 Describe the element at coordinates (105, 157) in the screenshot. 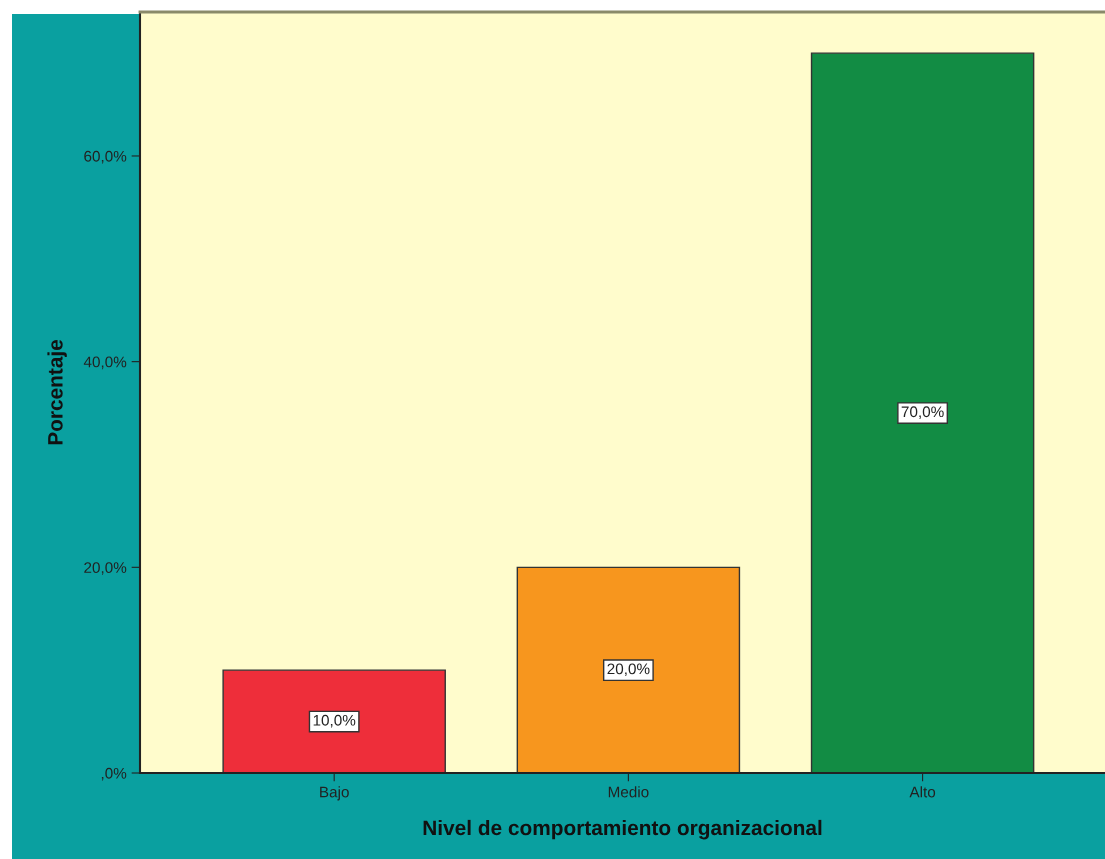

I see `y-tick-label: 60,0%` at that location.